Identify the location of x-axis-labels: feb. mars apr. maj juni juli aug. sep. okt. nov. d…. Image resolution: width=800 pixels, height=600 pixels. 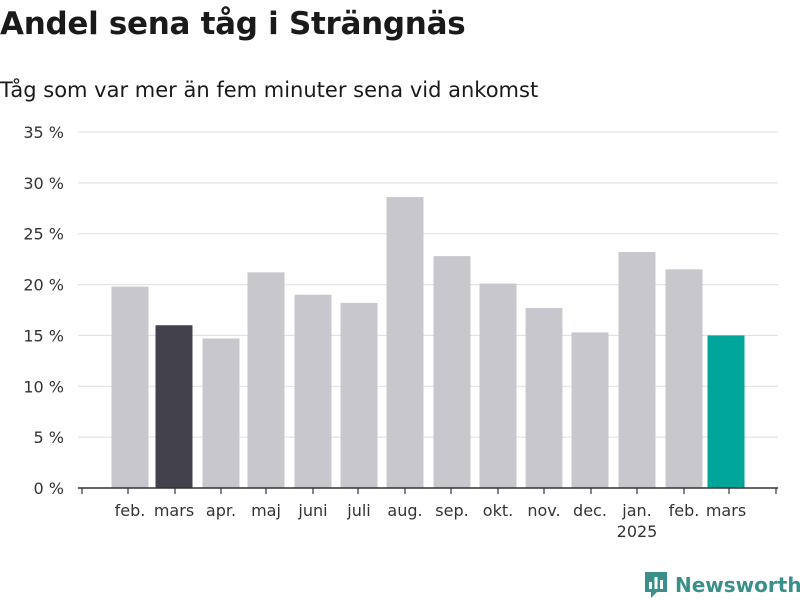
(431, 521).